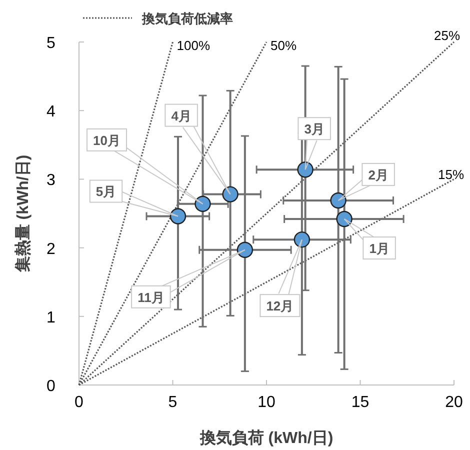 This screenshot has width=470, height=450. Describe the element at coordinates (447, 35) in the screenshot. I see `annotation: 25%` at that location.